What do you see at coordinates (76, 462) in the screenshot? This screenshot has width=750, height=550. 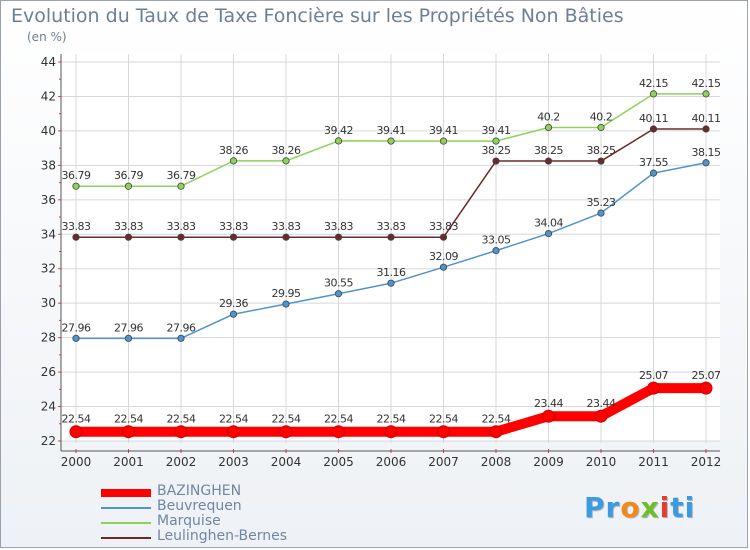 I see `x-tick-label: 2000` at bounding box center [76, 462].